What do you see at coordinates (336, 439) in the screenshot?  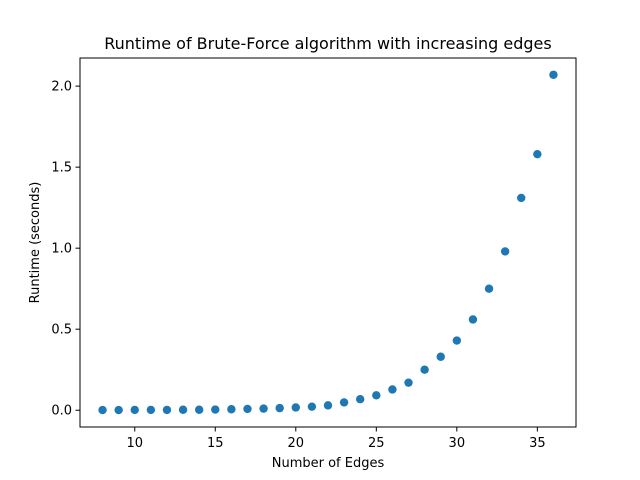 I see `x-axis-ticks: 10 15 20 25 30 35` at bounding box center [336, 439].